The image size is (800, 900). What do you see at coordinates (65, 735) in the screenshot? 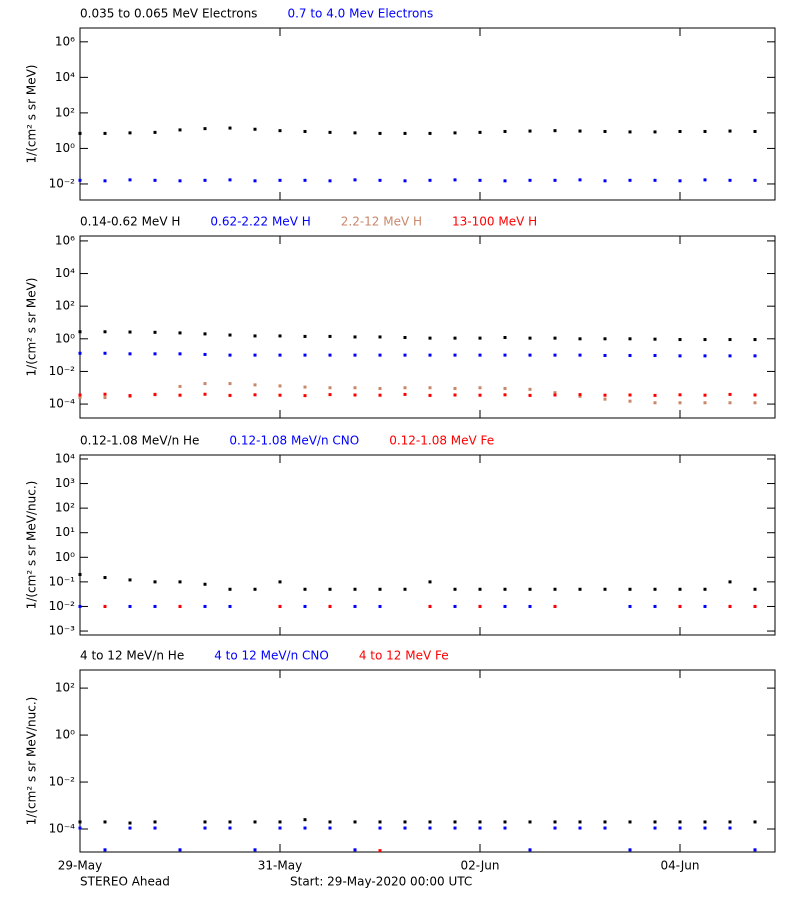
I see `y-tick-label: 10⁰` at bounding box center [65, 735].